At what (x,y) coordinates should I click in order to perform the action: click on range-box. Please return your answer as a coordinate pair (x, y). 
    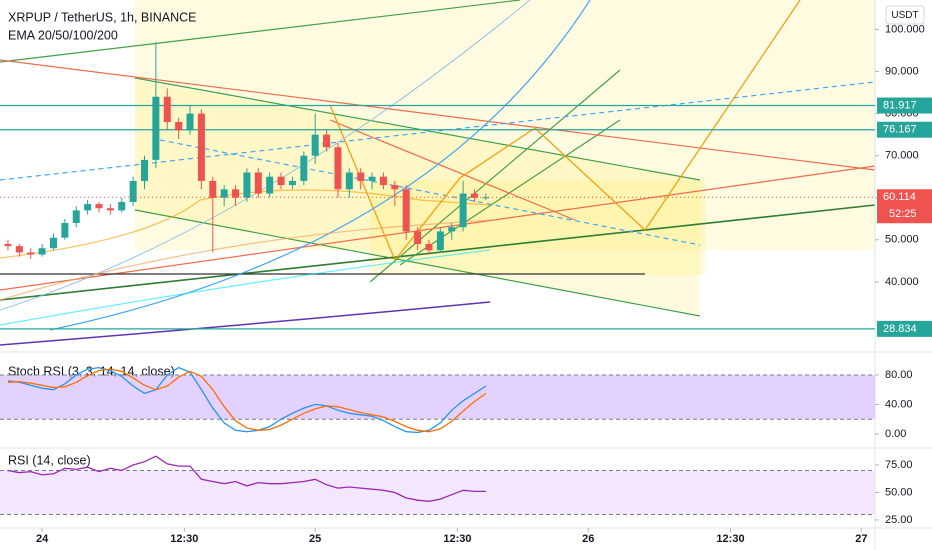
    Looking at the image, I should click on (537, 227).